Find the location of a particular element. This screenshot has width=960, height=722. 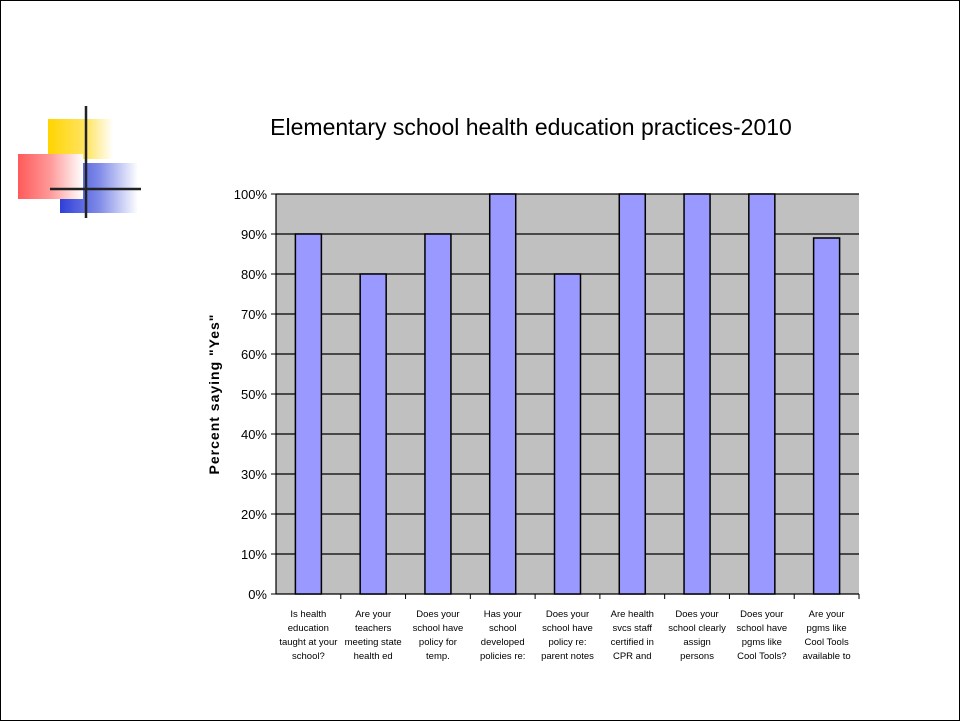

x-tick-label-line: Cool Tools? is located at coordinates (762, 656).